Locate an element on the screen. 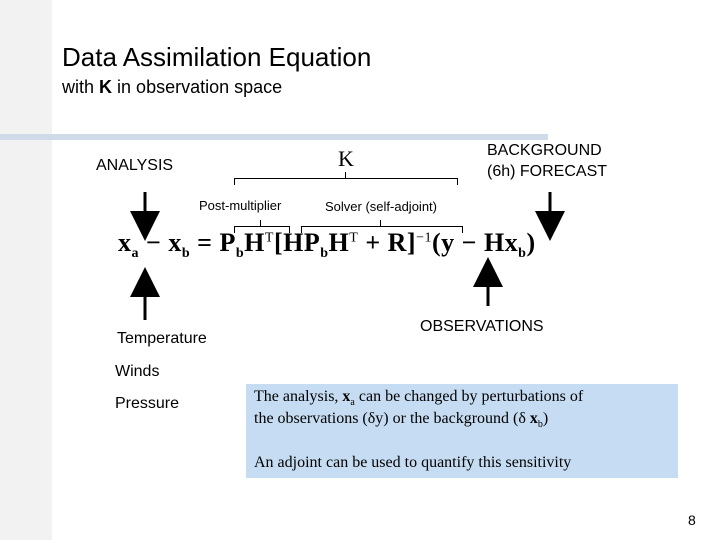 Image resolution: width=720 pixels, height=540 pixels. note-xb: x is located at coordinates (533, 418).